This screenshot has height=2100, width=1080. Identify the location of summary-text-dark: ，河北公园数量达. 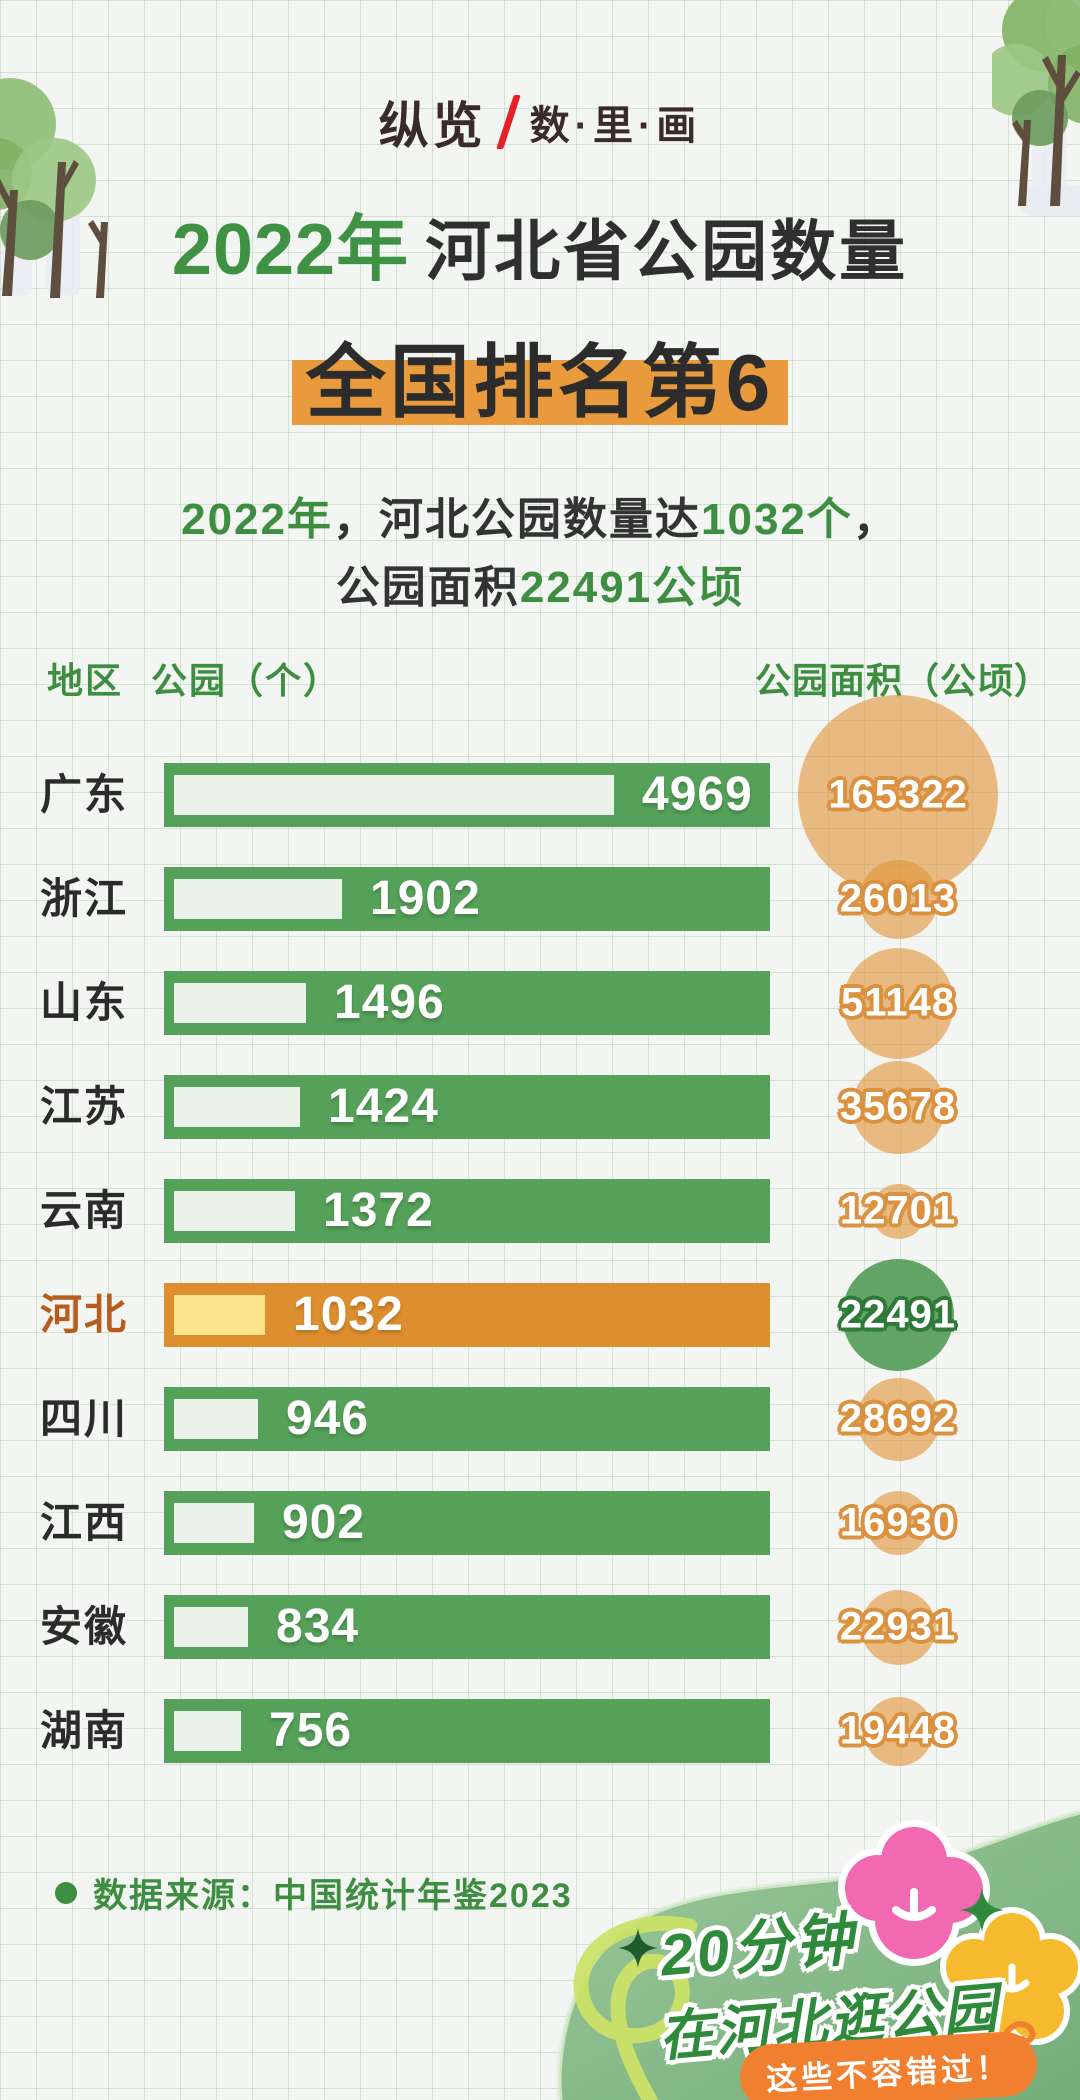
(517, 519).